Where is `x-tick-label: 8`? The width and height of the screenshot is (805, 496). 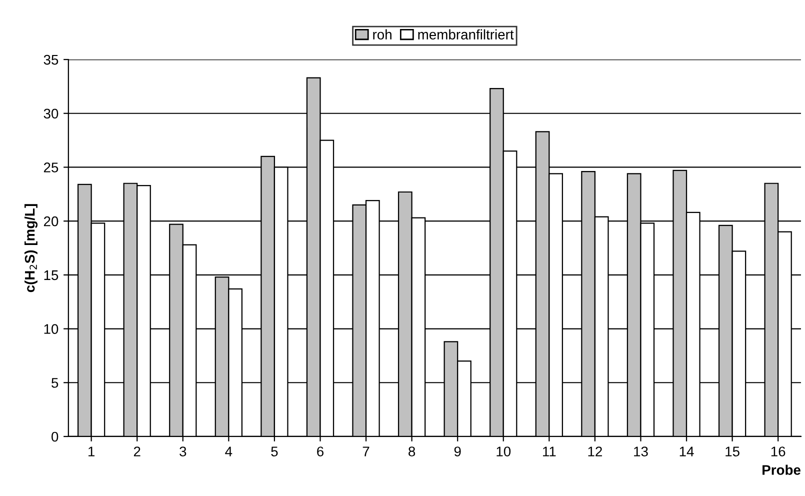
x-tick-label: 8 is located at coordinates (412, 451).